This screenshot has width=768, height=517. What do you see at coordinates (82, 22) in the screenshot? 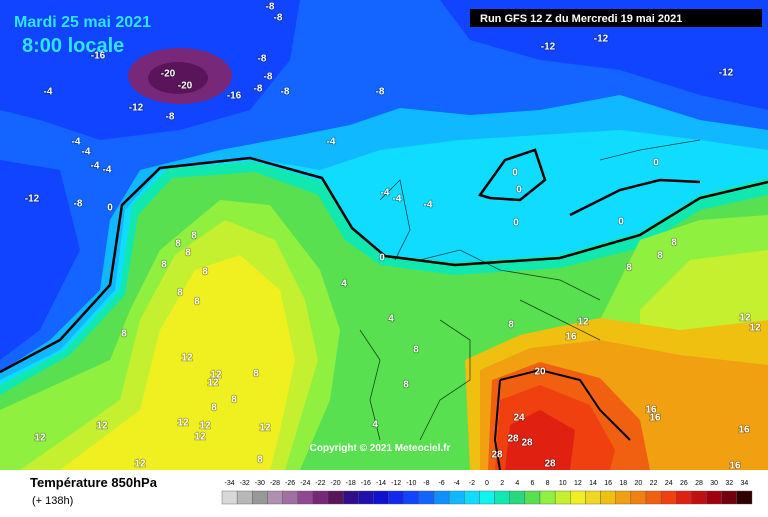
I see `forecast-date: Mardi 25 mai 2021` at bounding box center [82, 22].